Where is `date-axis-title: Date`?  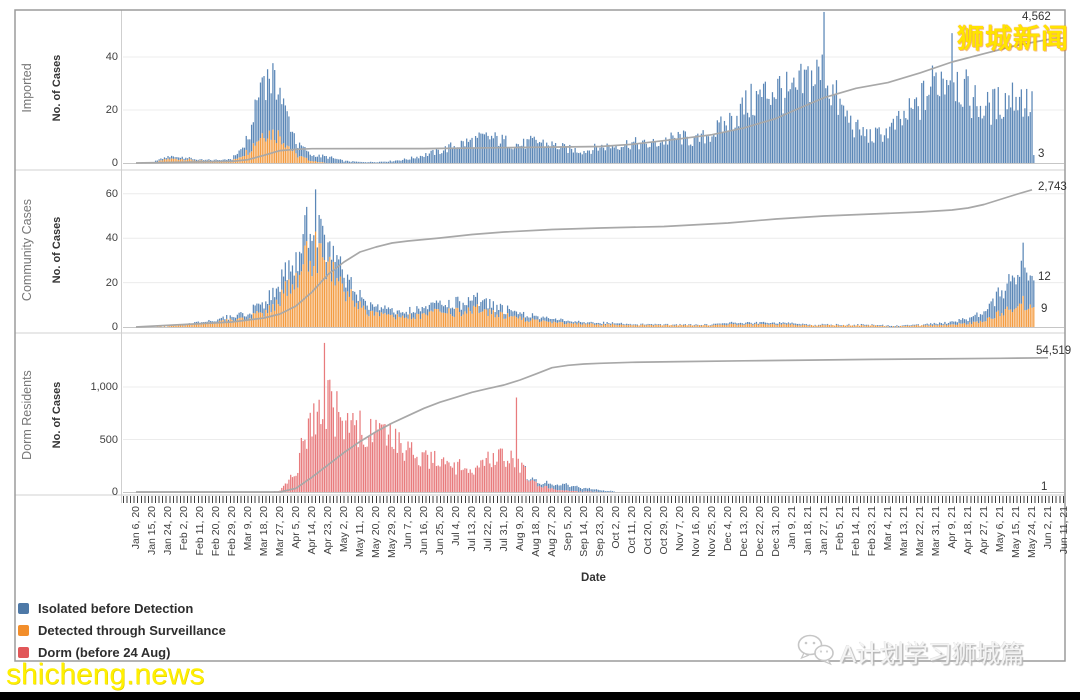 date-axis-title: Date is located at coordinates (593, 578).